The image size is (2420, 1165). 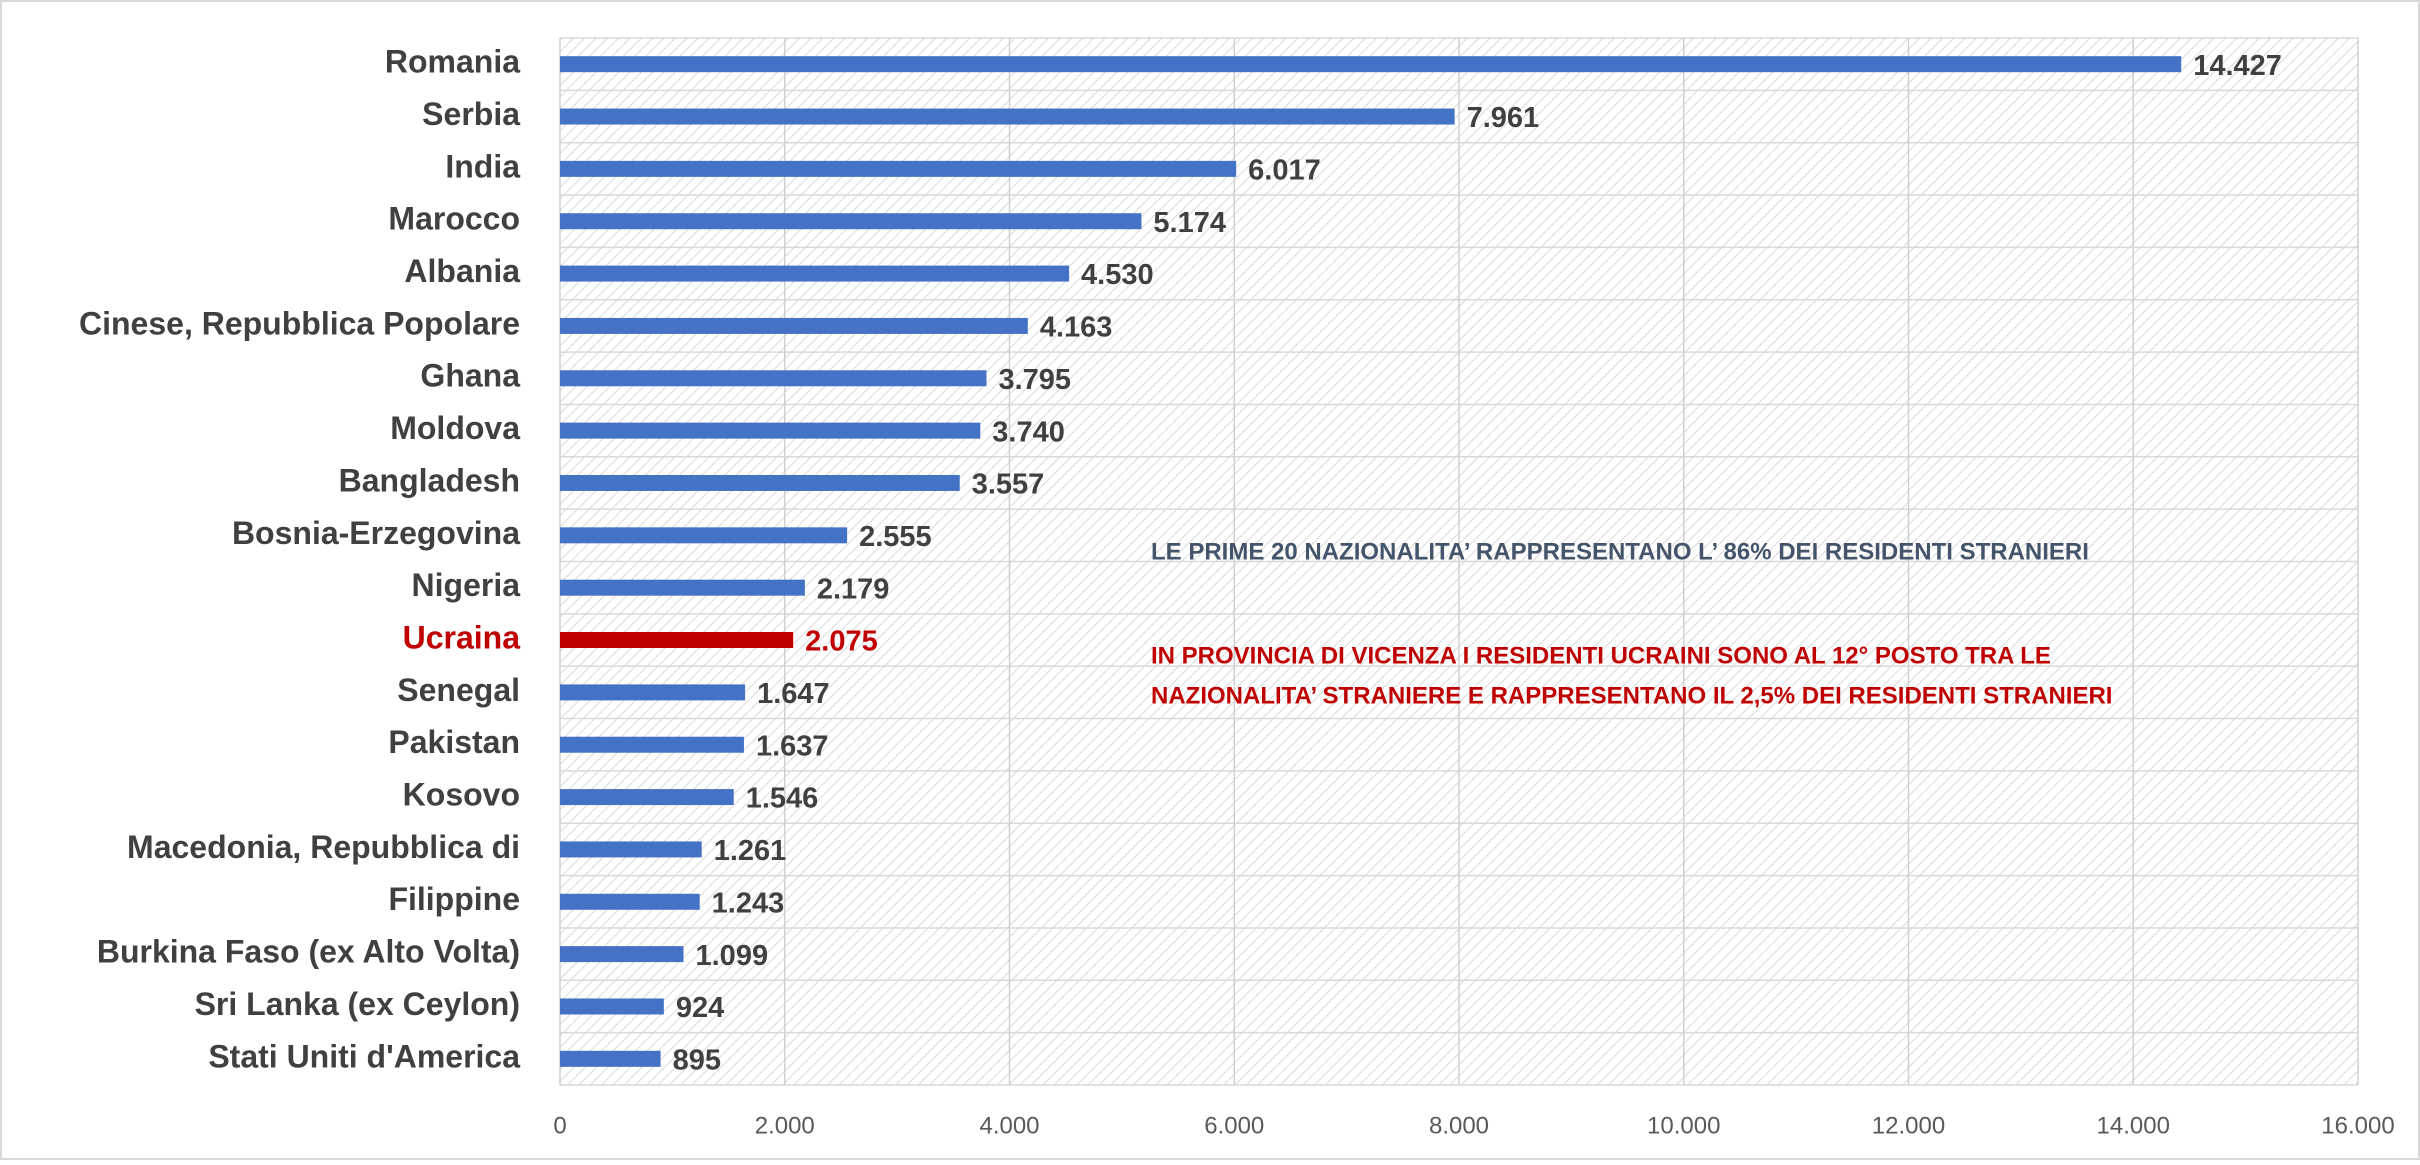 What do you see at coordinates (2237, 66) in the screenshot?
I see `data-label: 14.427` at bounding box center [2237, 66].